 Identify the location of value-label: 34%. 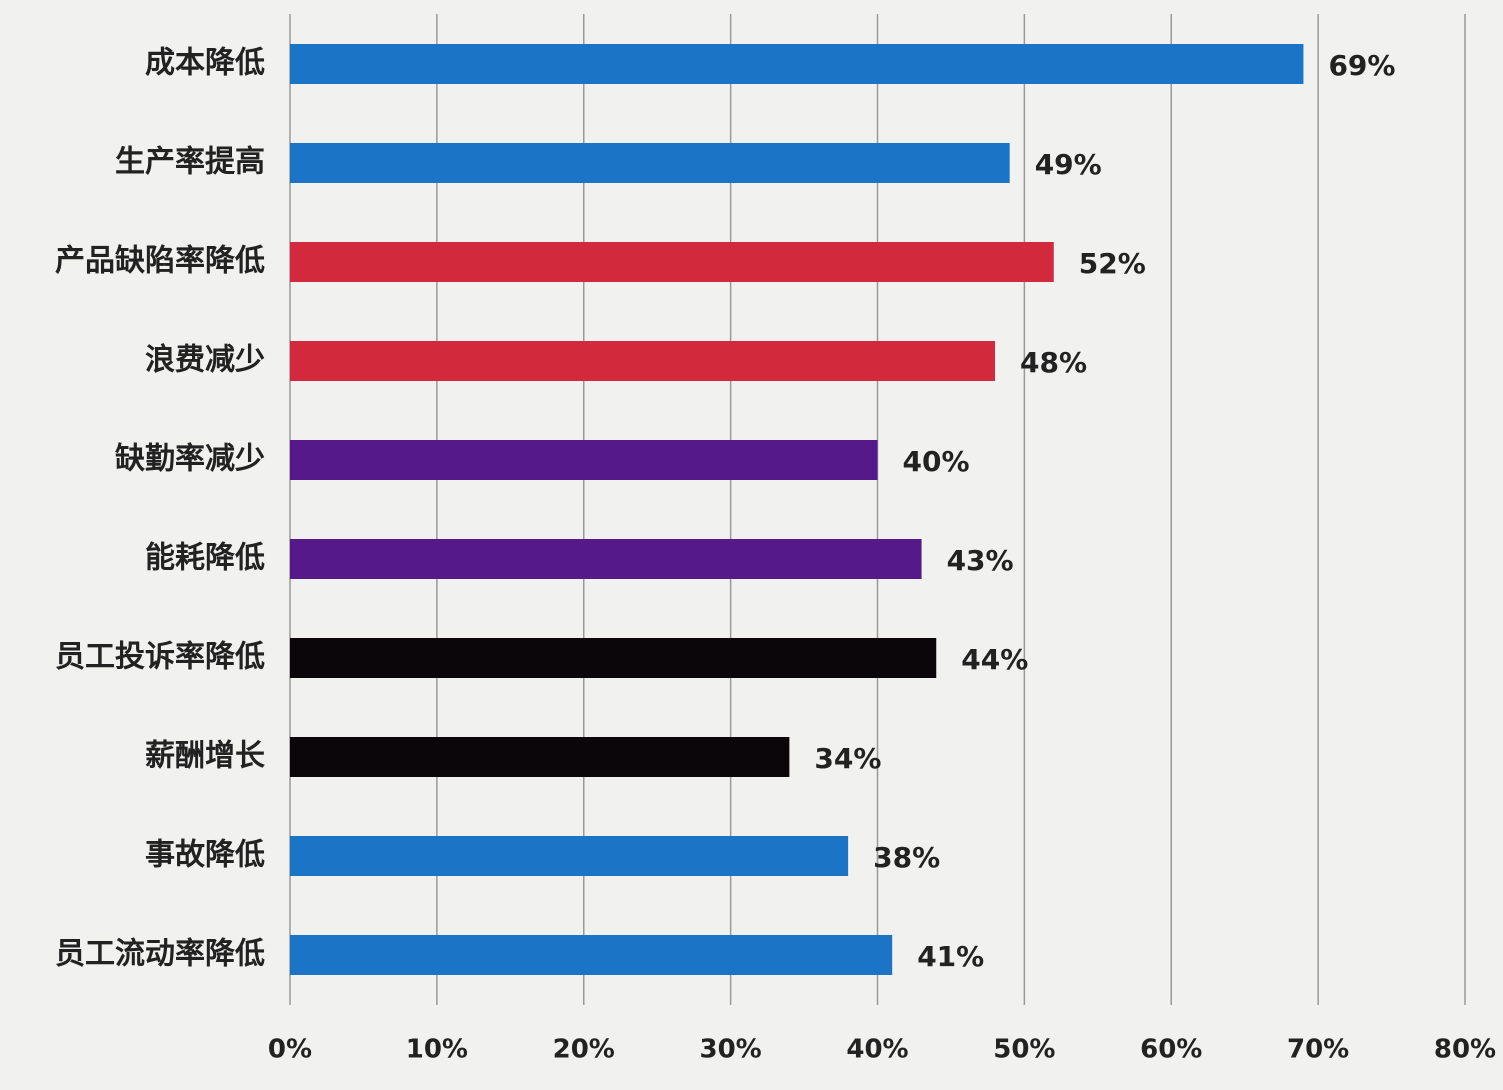
(847, 758).